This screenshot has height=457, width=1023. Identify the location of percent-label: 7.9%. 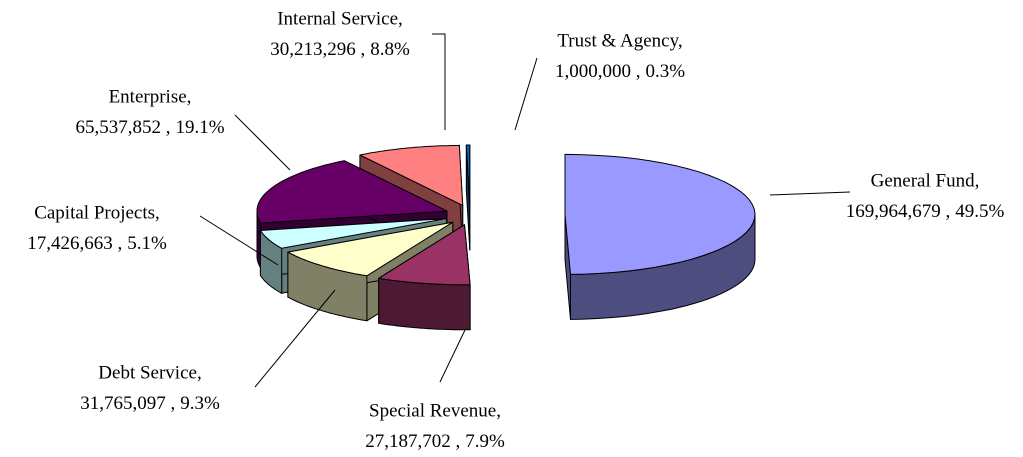
(485, 441).